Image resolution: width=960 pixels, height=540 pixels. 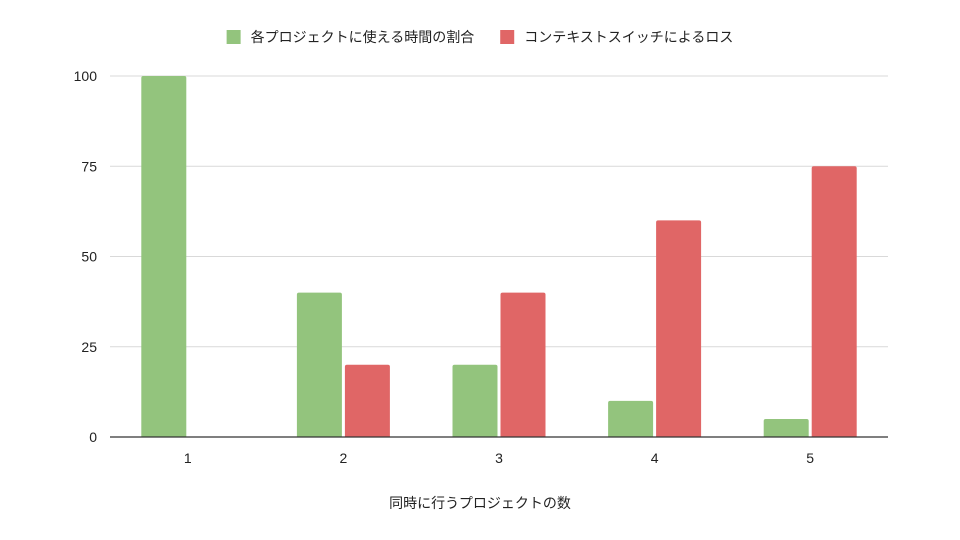 What do you see at coordinates (479, 37) in the screenshot?
I see `legend: 各プロジェクトに使える時間の割合 コンテキストスイッチによるロス` at bounding box center [479, 37].